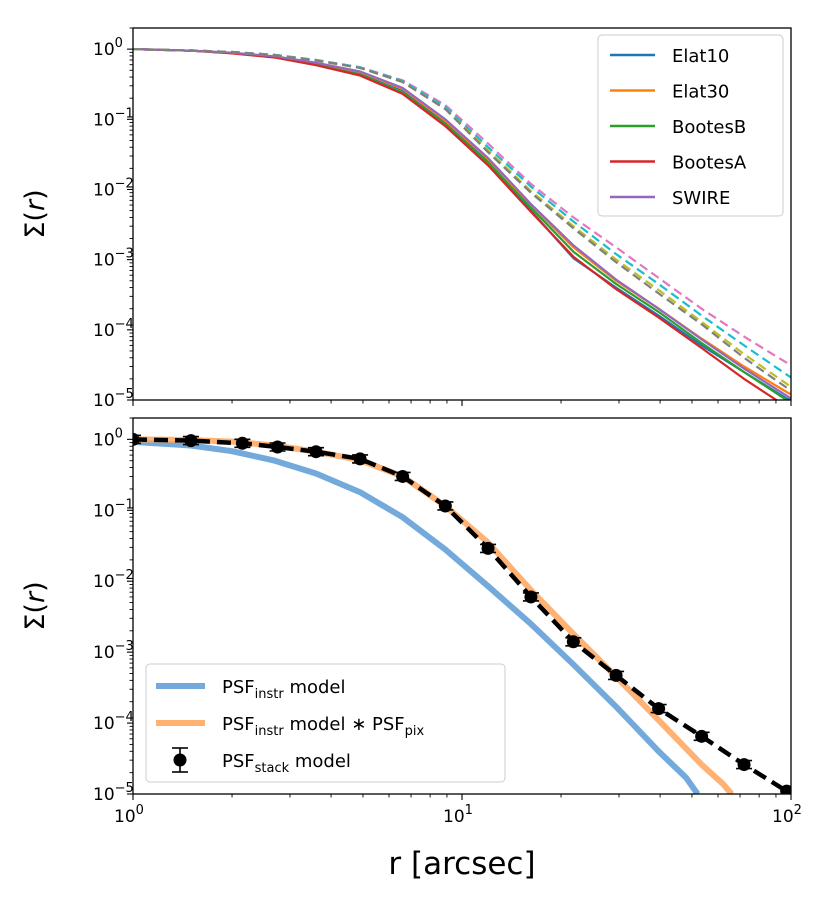  Describe the element at coordinates (272, 768) in the screenshot. I see `legend-subscript: stack` at that location.